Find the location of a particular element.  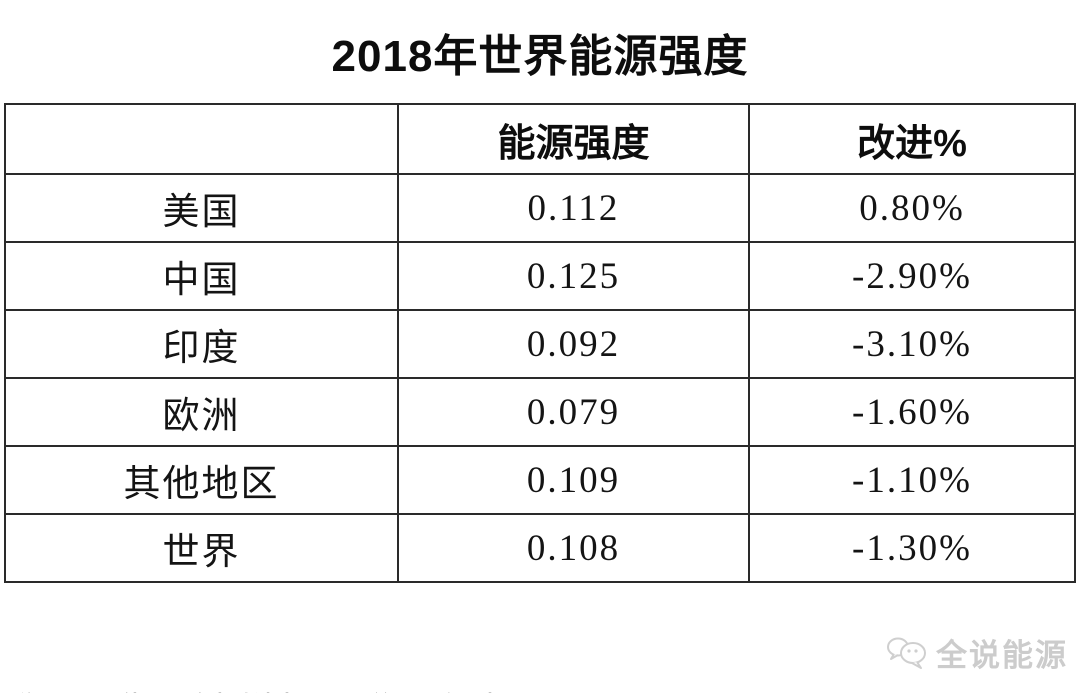

table-row: 美国 0.112 0.80% is located at coordinates (540, 208).